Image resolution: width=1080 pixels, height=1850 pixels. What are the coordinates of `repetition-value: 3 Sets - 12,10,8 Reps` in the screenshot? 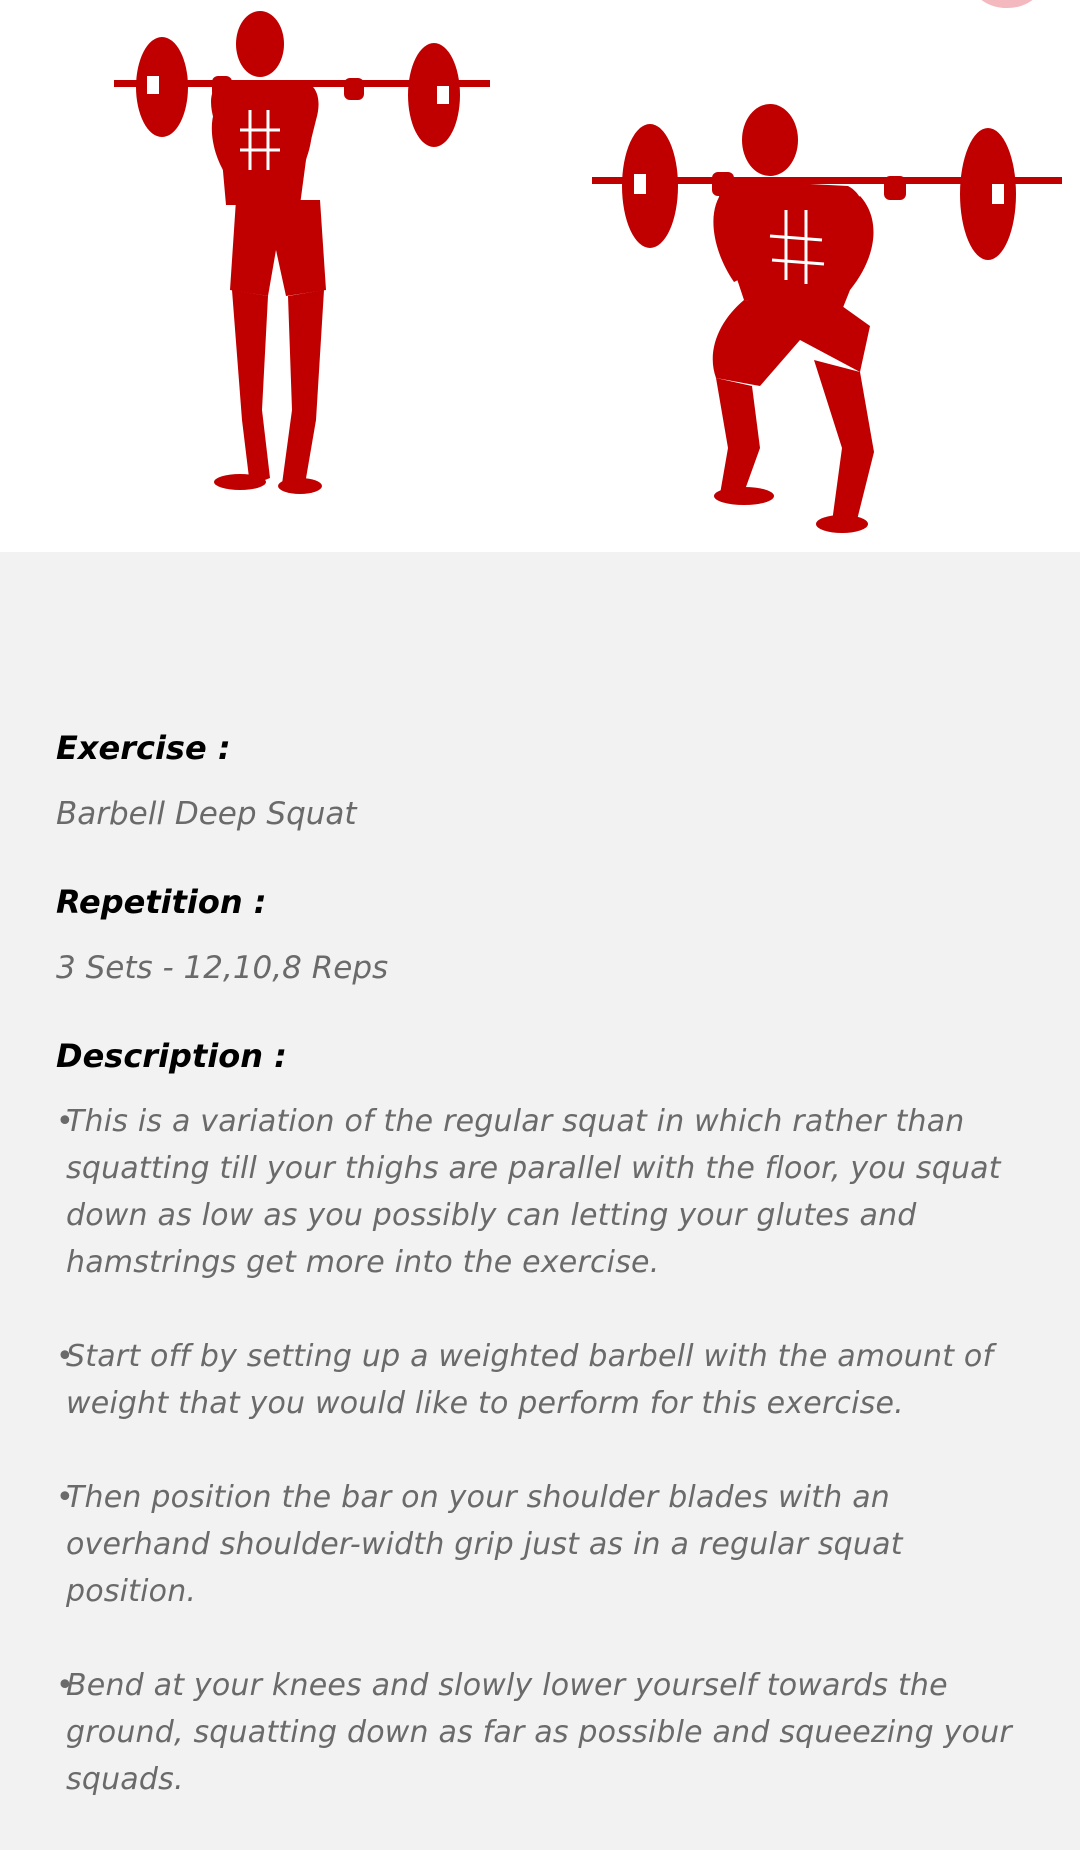 It's located at (222, 968).